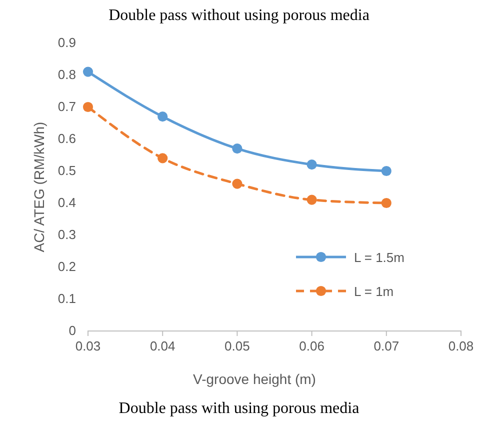  I want to click on y-tick-label: 0.1, so click(67, 298).